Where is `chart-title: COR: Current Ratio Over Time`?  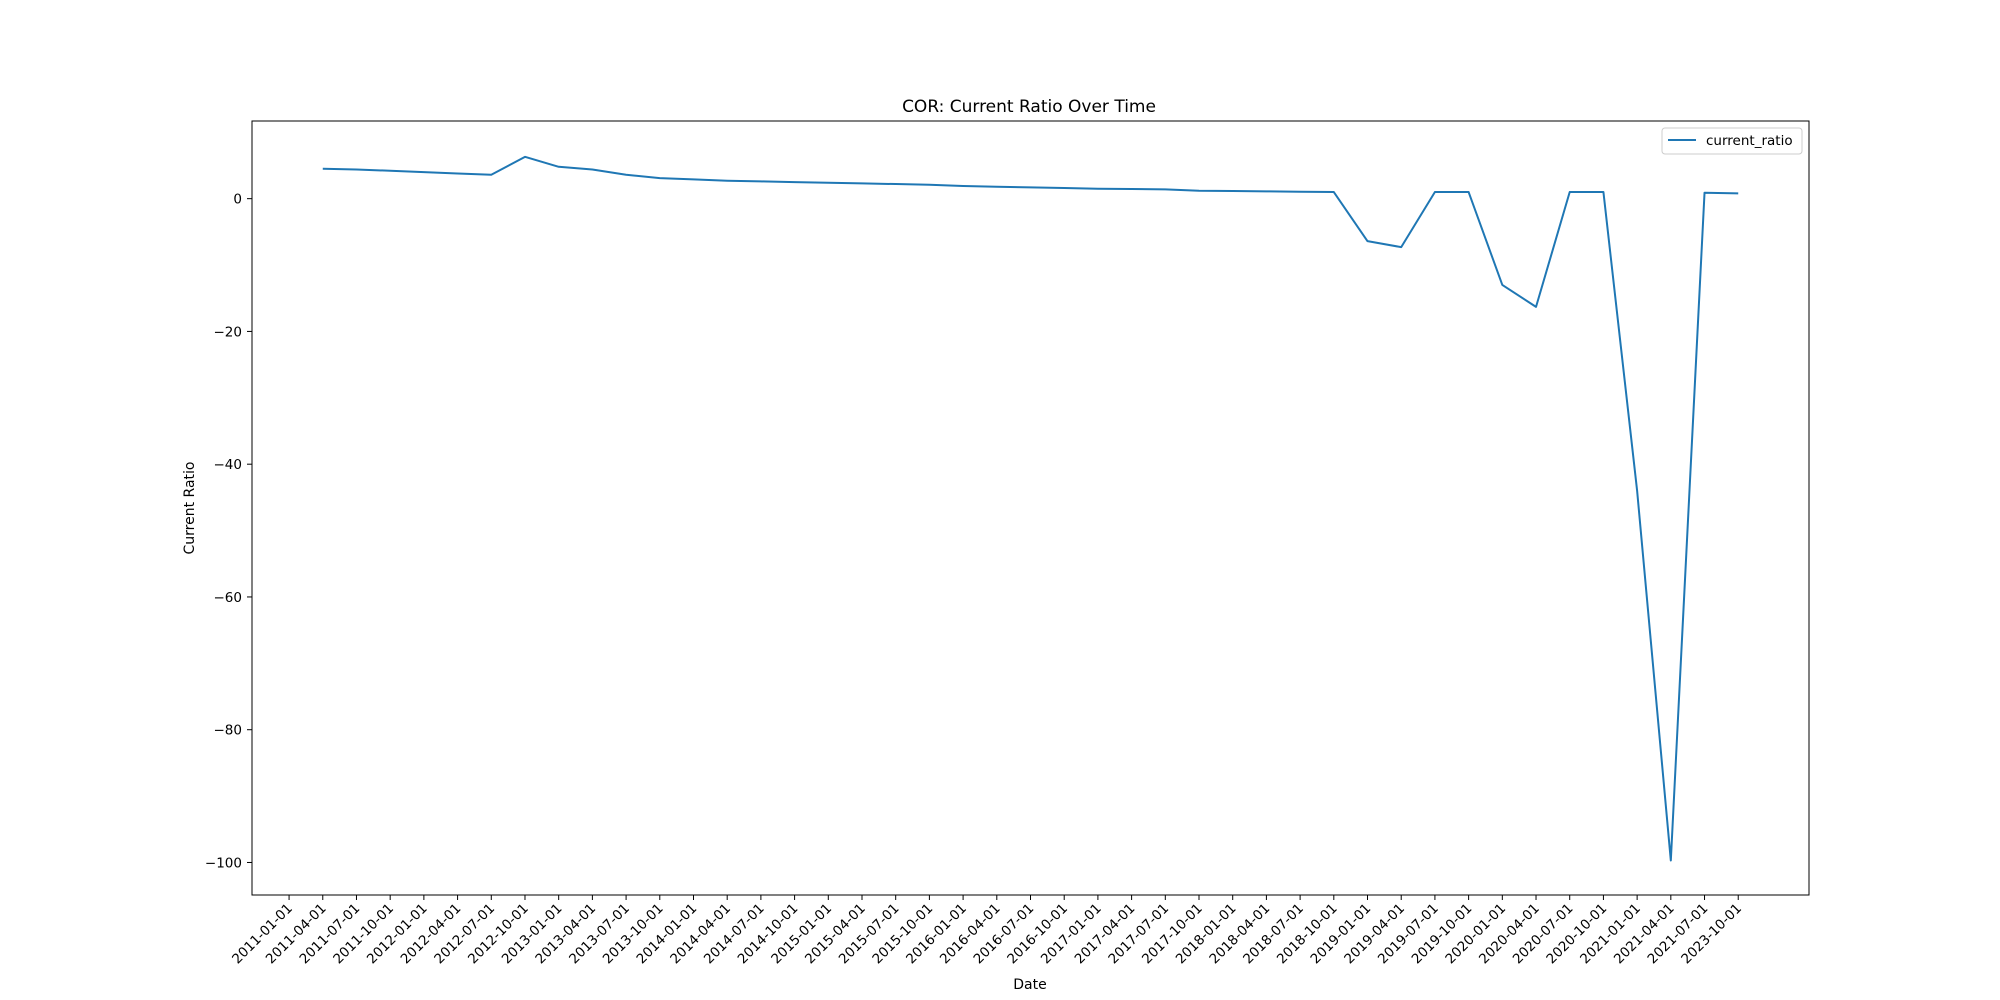
chart-title: COR: Current Ratio Over Time is located at coordinates (1029, 107).